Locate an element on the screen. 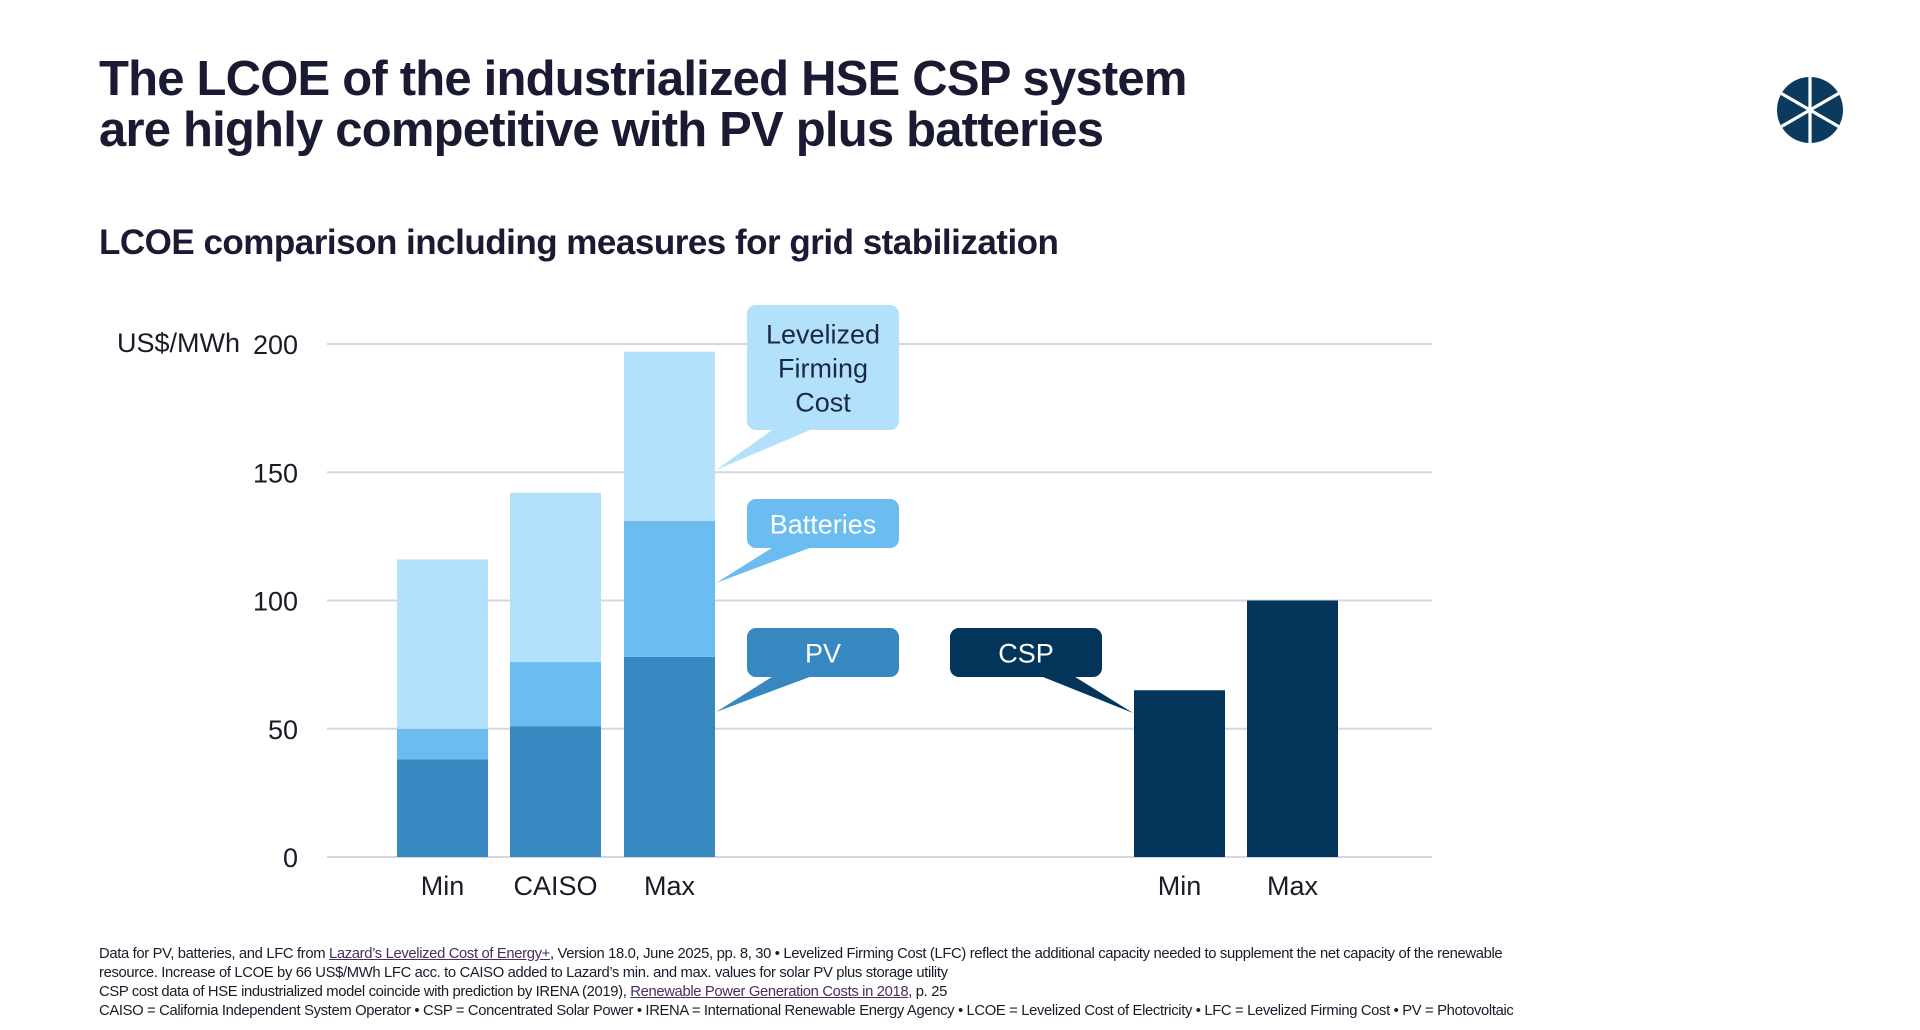 This screenshot has height=1030, width=1920. y-tick-label: 100 is located at coordinates (275, 602).